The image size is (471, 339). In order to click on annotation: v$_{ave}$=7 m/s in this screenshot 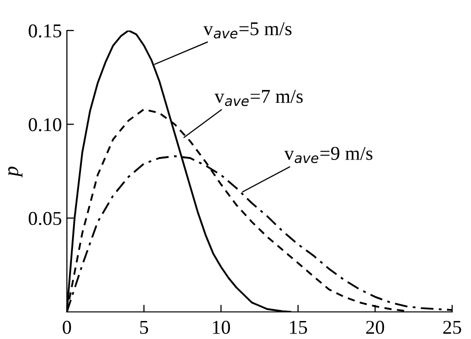, I will do `click(258, 98)`.